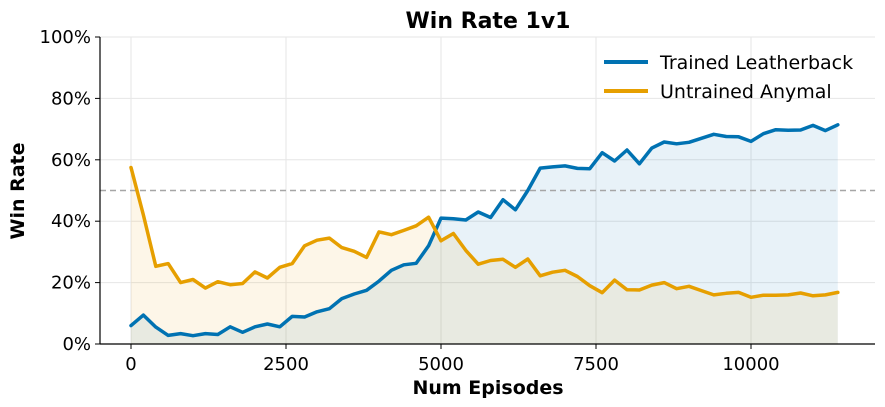 This screenshot has height=407, width=885. What do you see at coordinates (76, 344) in the screenshot?
I see `y-tick-label-0: 0%` at bounding box center [76, 344].